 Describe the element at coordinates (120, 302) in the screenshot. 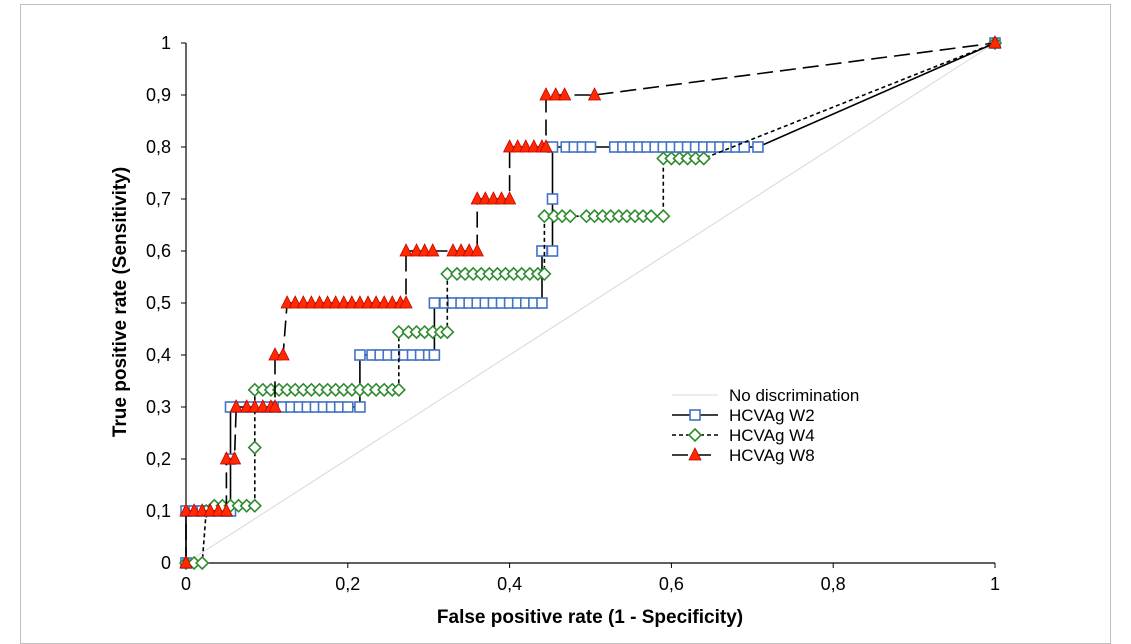

I see `y-axis-title: True positive rate (Sensitivity)` at that location.